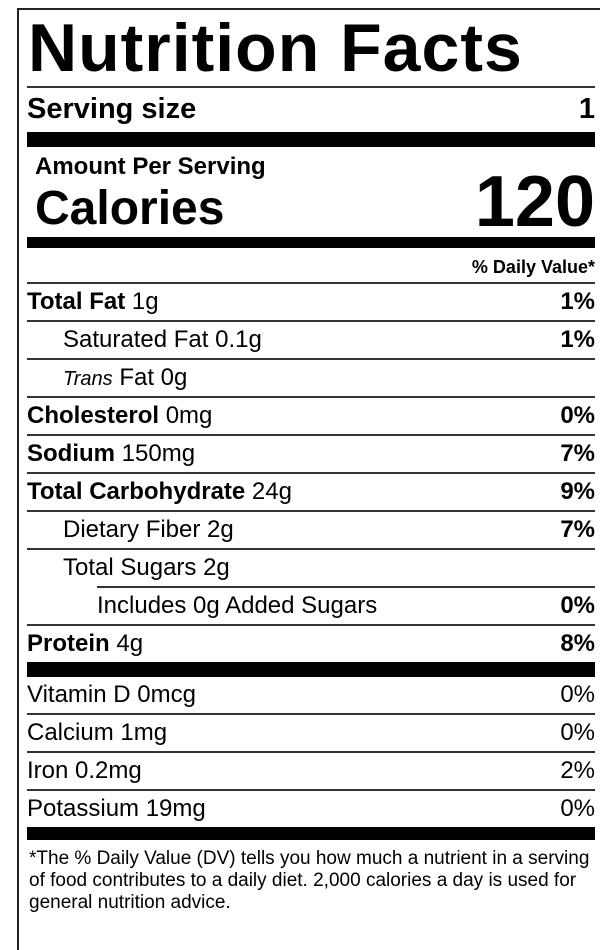  Describe the element at coordinates (132, 529) in the screenshot. I see `nutrient-name: Dietary Fiber` at that location.